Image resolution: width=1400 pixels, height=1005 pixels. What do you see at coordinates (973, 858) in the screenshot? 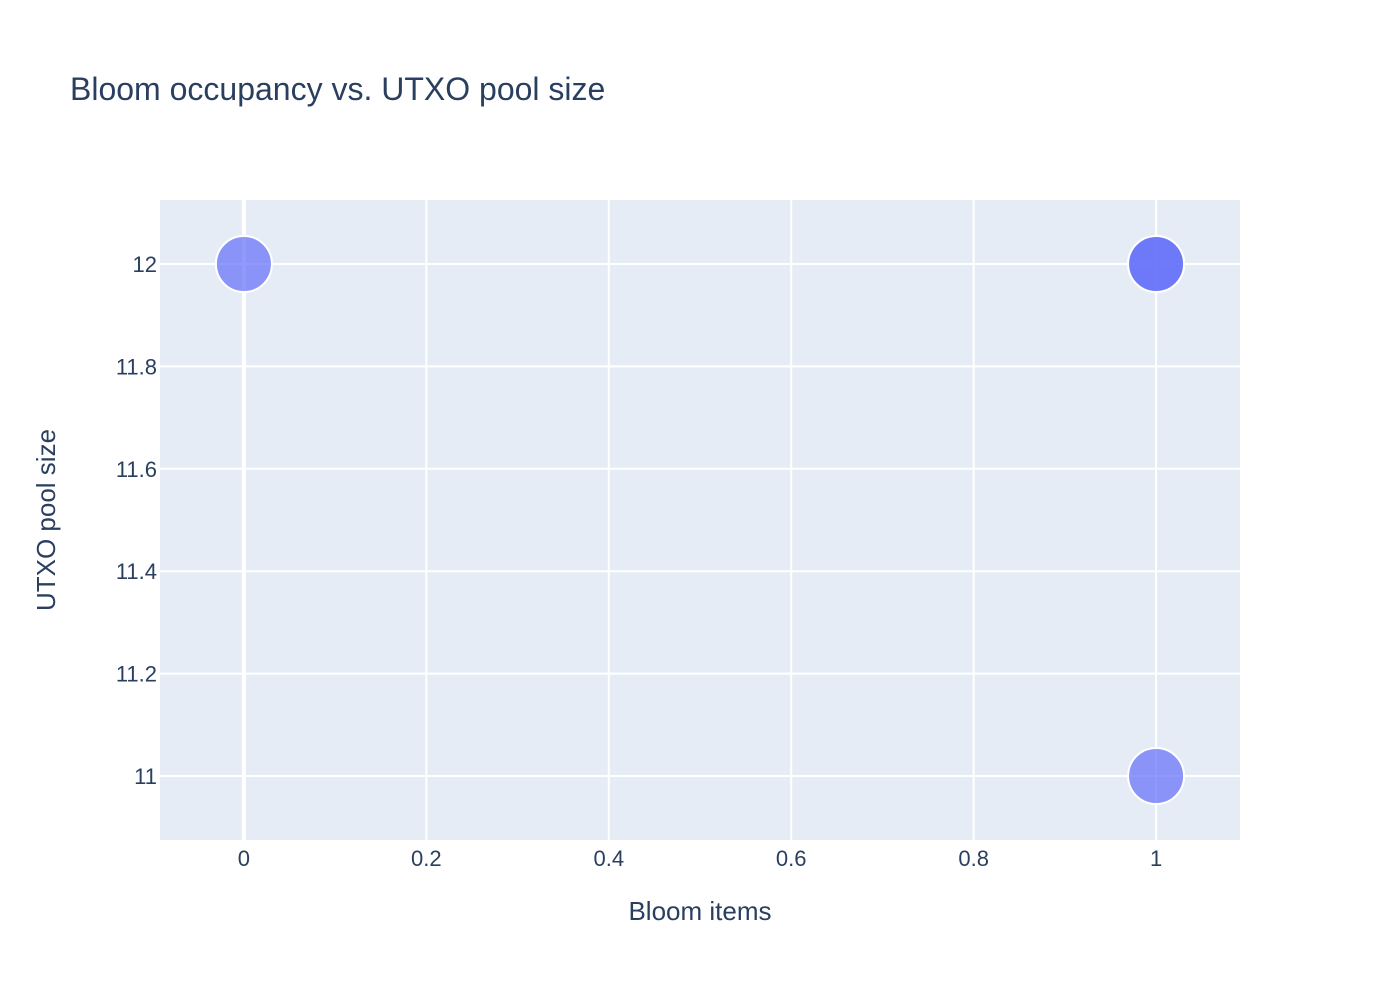
I see `x-tick-label: 0.8` at bounding box center [973, 858].